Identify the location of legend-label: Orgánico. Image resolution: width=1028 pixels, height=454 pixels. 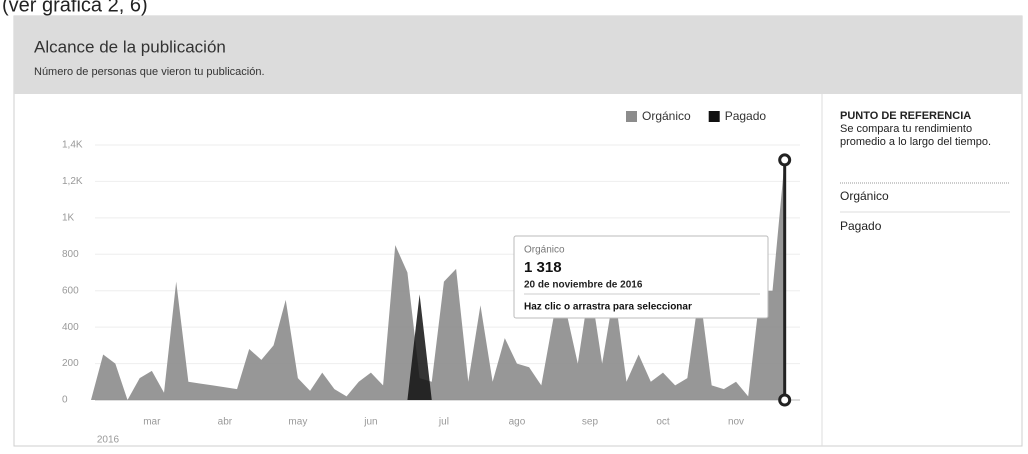
(666, 116).